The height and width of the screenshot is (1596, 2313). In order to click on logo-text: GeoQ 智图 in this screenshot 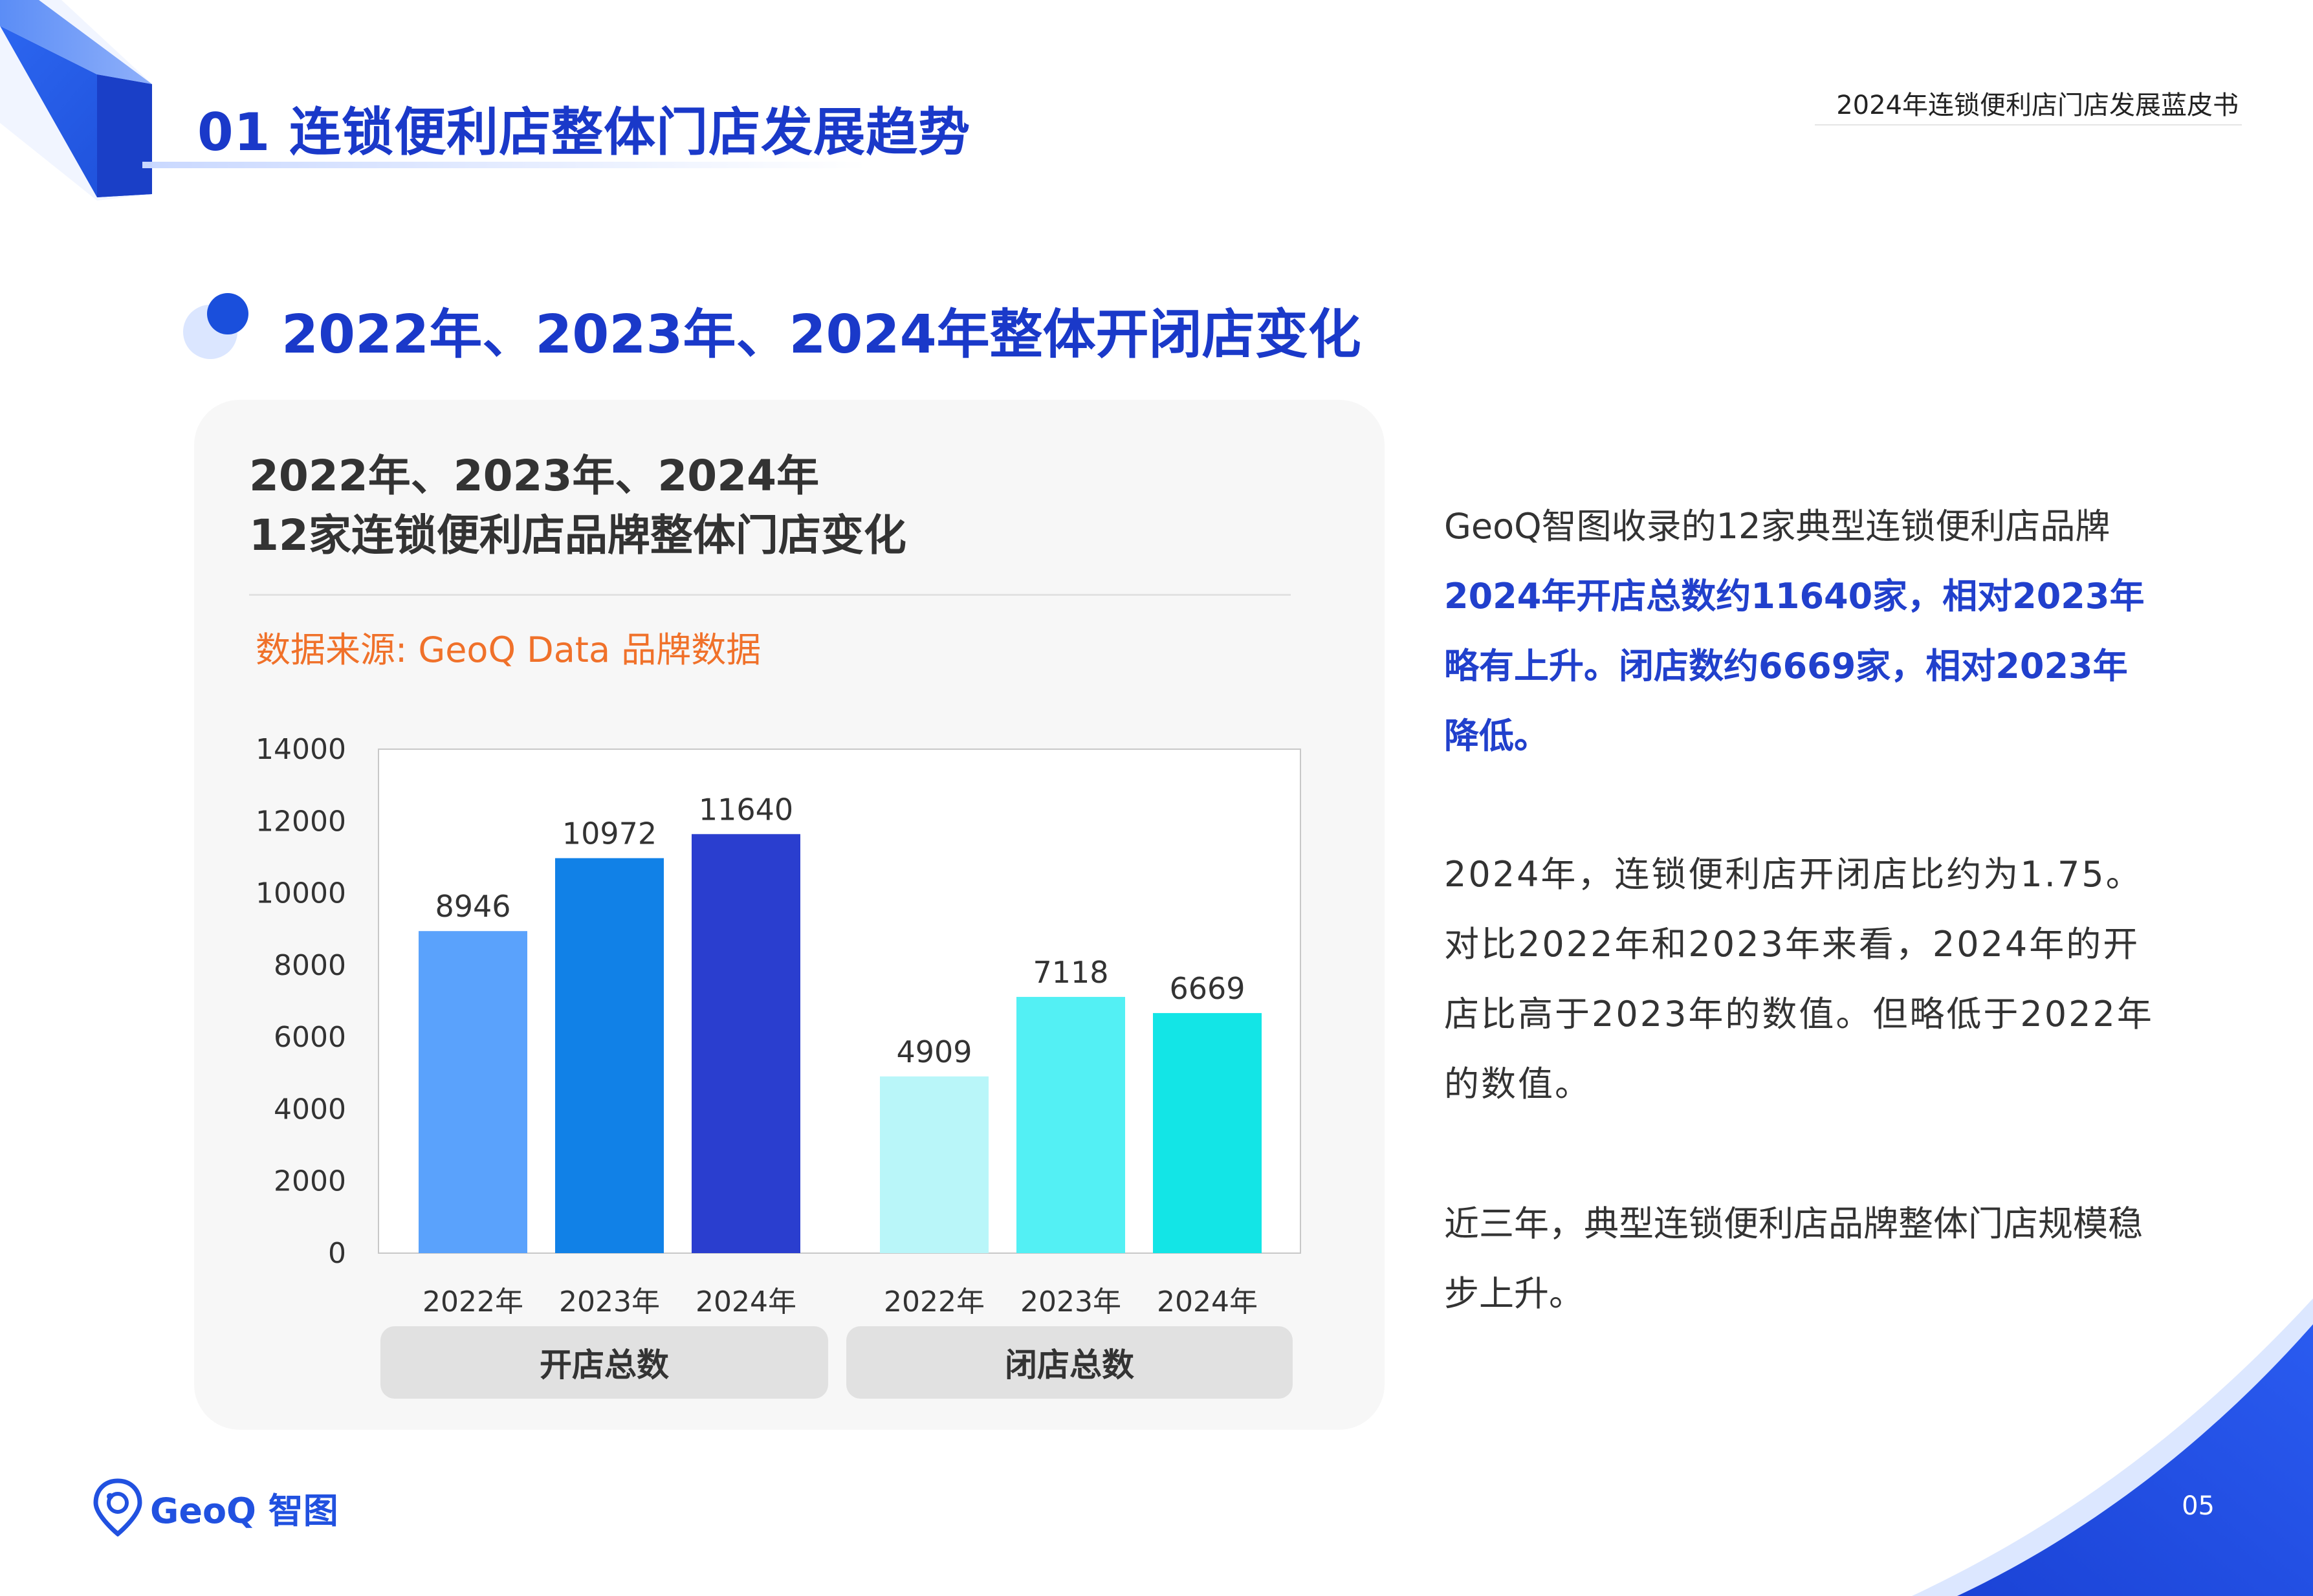, I will do `click(244, 1510)`.